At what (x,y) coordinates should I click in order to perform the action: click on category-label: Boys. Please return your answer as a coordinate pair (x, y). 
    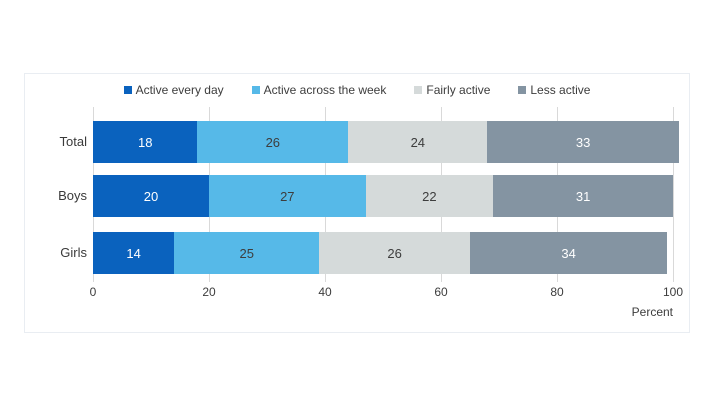
    Looking at the image, I should click on (72, 195).